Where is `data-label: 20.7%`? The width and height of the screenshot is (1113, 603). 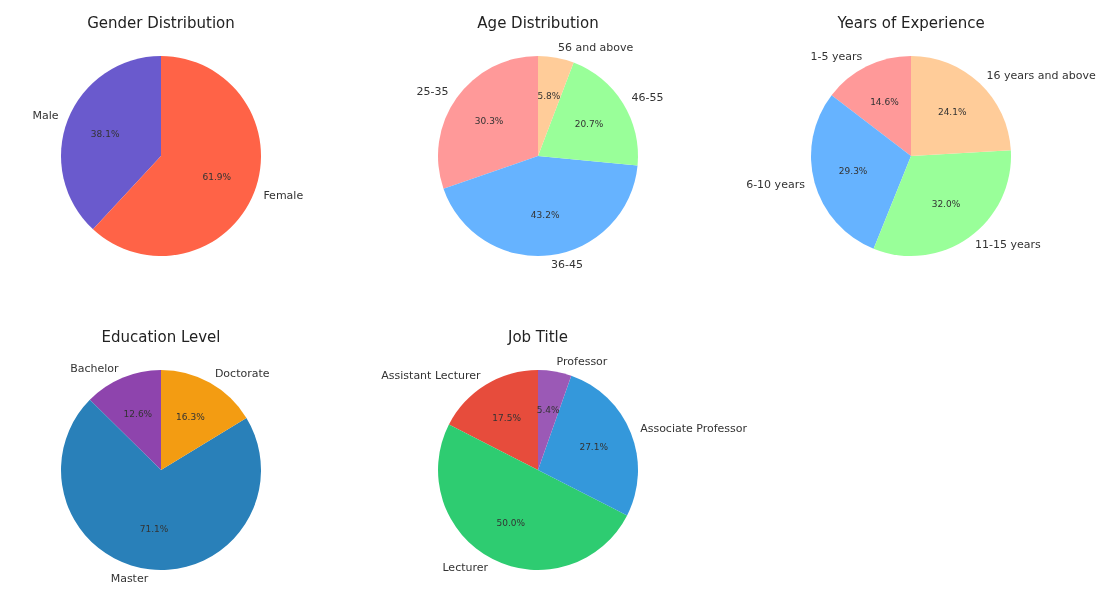 data-label: 20.7% is located at coordinates (589, 123).